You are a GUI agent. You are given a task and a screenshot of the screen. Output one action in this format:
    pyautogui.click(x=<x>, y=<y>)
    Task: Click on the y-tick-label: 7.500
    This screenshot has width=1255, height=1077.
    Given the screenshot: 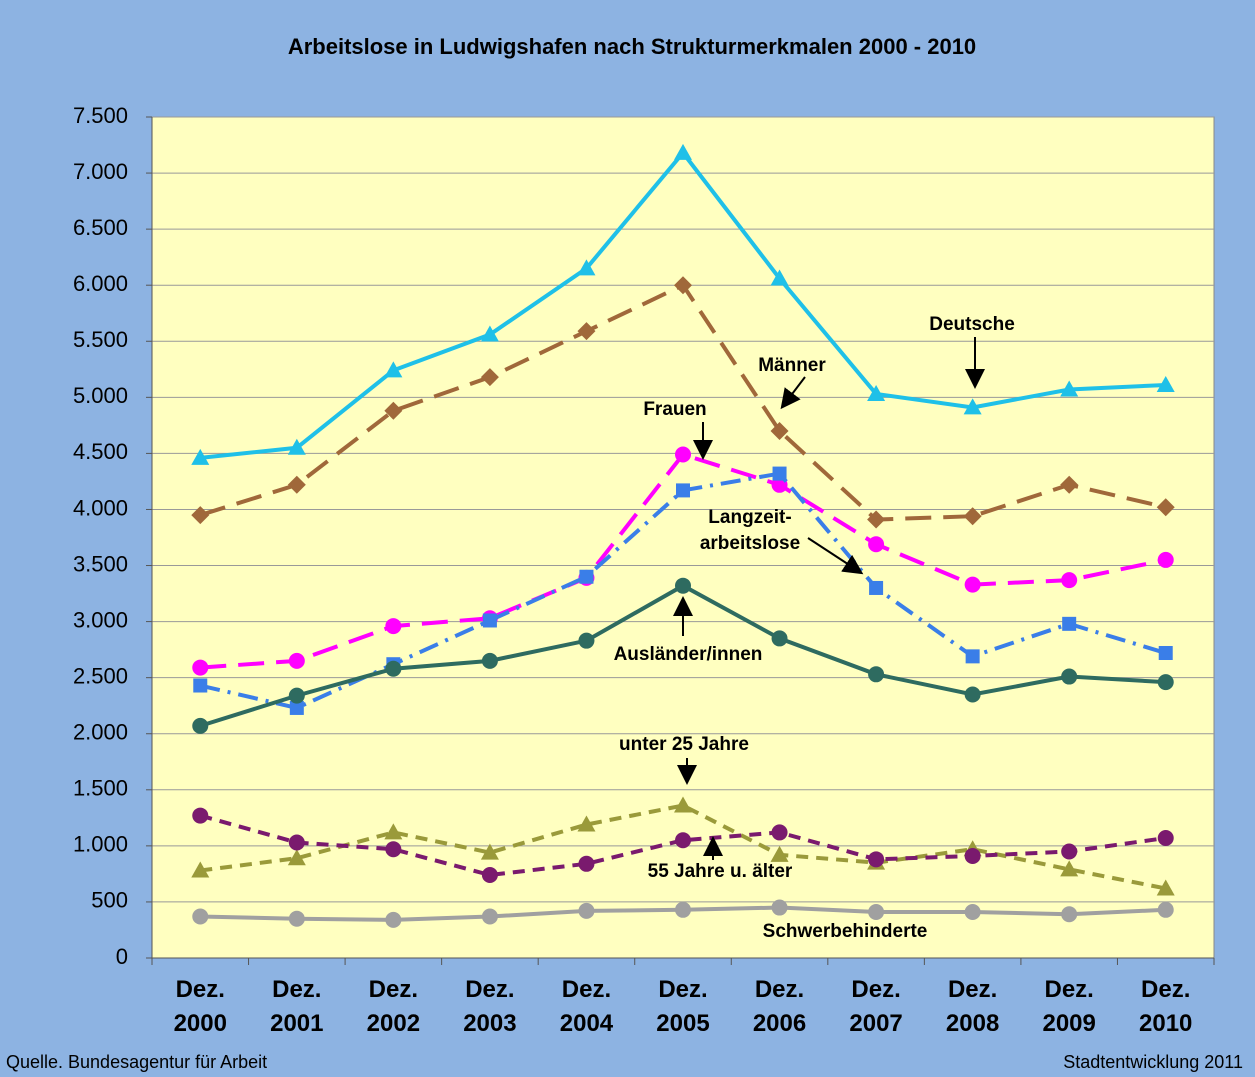 What is the action you would take?
    pyautogui.click(x=100, y=115)
    